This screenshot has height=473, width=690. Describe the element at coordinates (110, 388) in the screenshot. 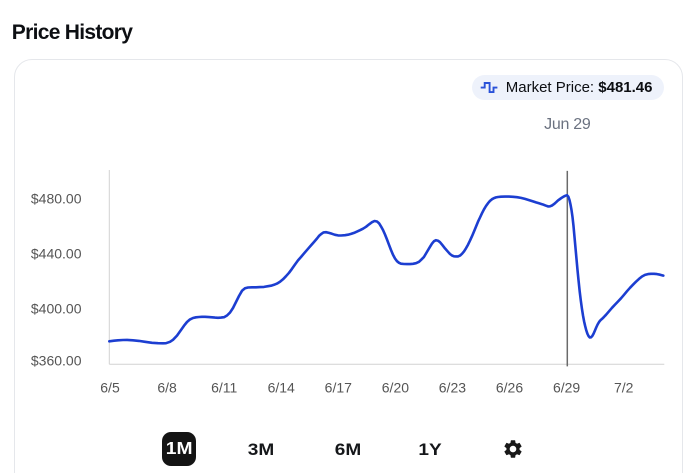

I see `svg-text: 6/5` at that location.